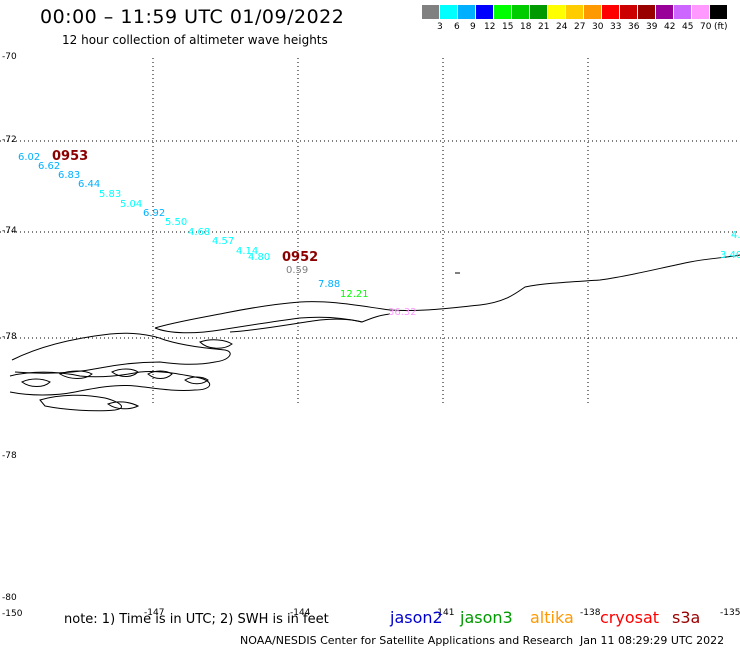 The image size is (740, 650). Describe the element at coordinates (670, 27) in the screenshot. I see `legend-label: 42` at that location.